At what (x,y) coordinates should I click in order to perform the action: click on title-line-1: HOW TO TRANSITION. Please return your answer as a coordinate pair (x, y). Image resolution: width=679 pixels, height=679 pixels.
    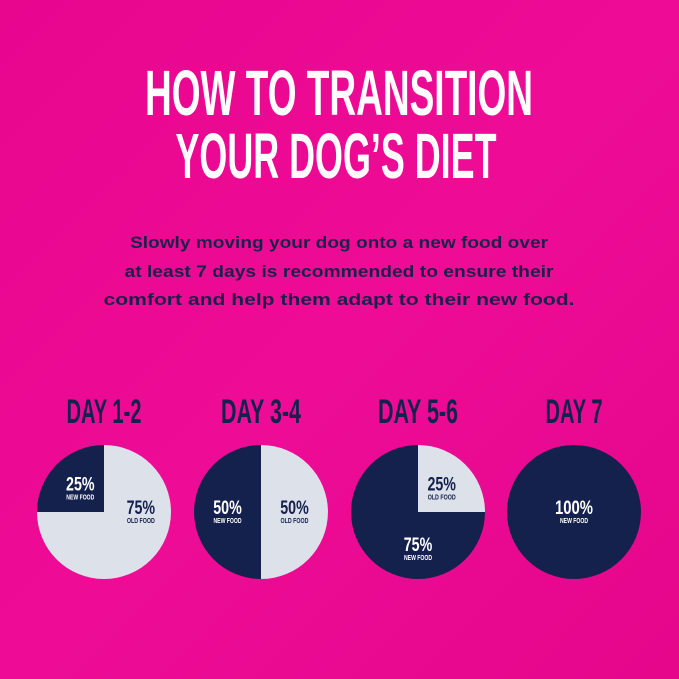
    Looking at the image, I should click on (339, 93).